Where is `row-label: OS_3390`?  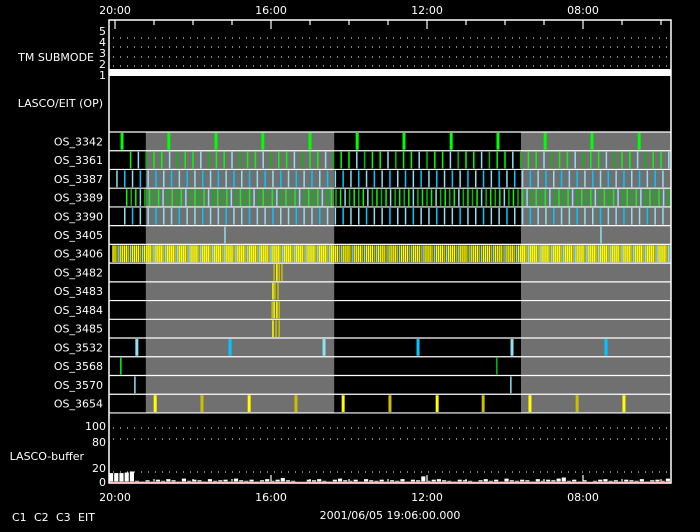 row-label: OS_3390 is located at coordinates (78, 216).